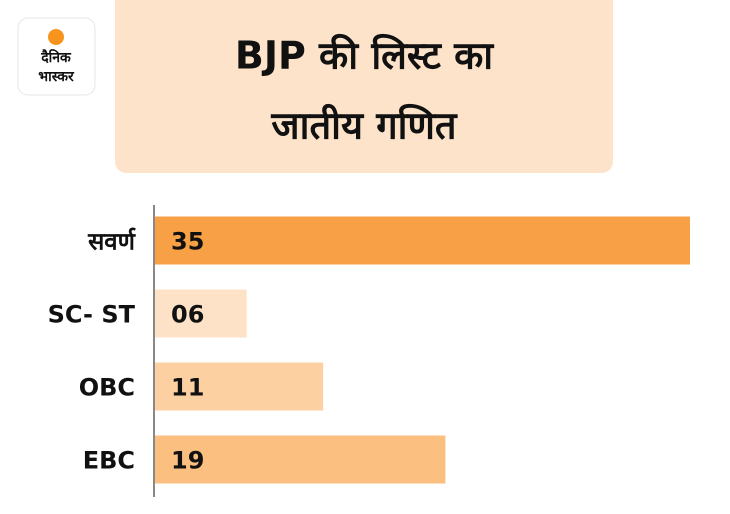  Describe the element at coordinates (364, 56) in the screenshot. I see `chart-title: BJP की लिस्ट का` at that location.